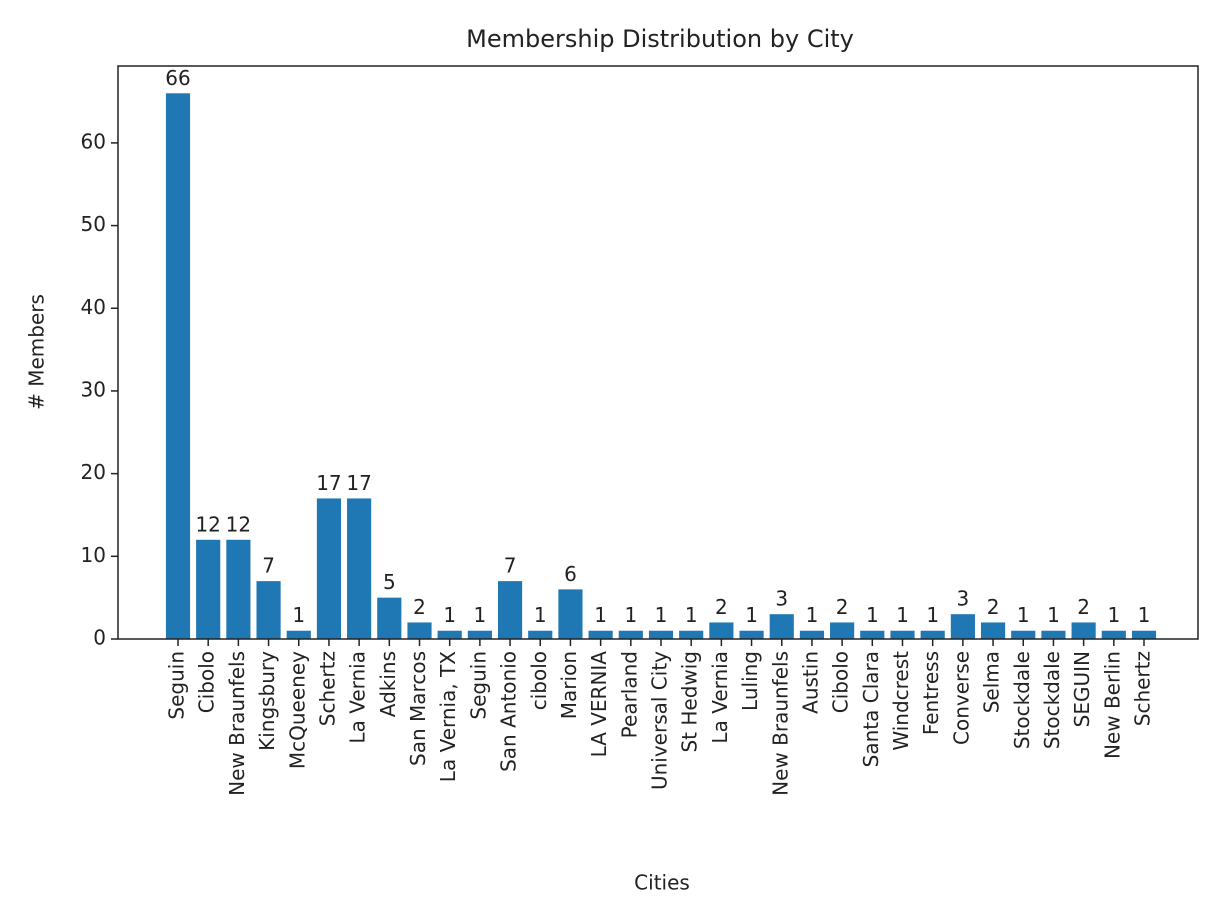 The width and height of the screenshot is (1216, 914). I want to click on x-tick-label: Kingsbury, so click(267, 701).